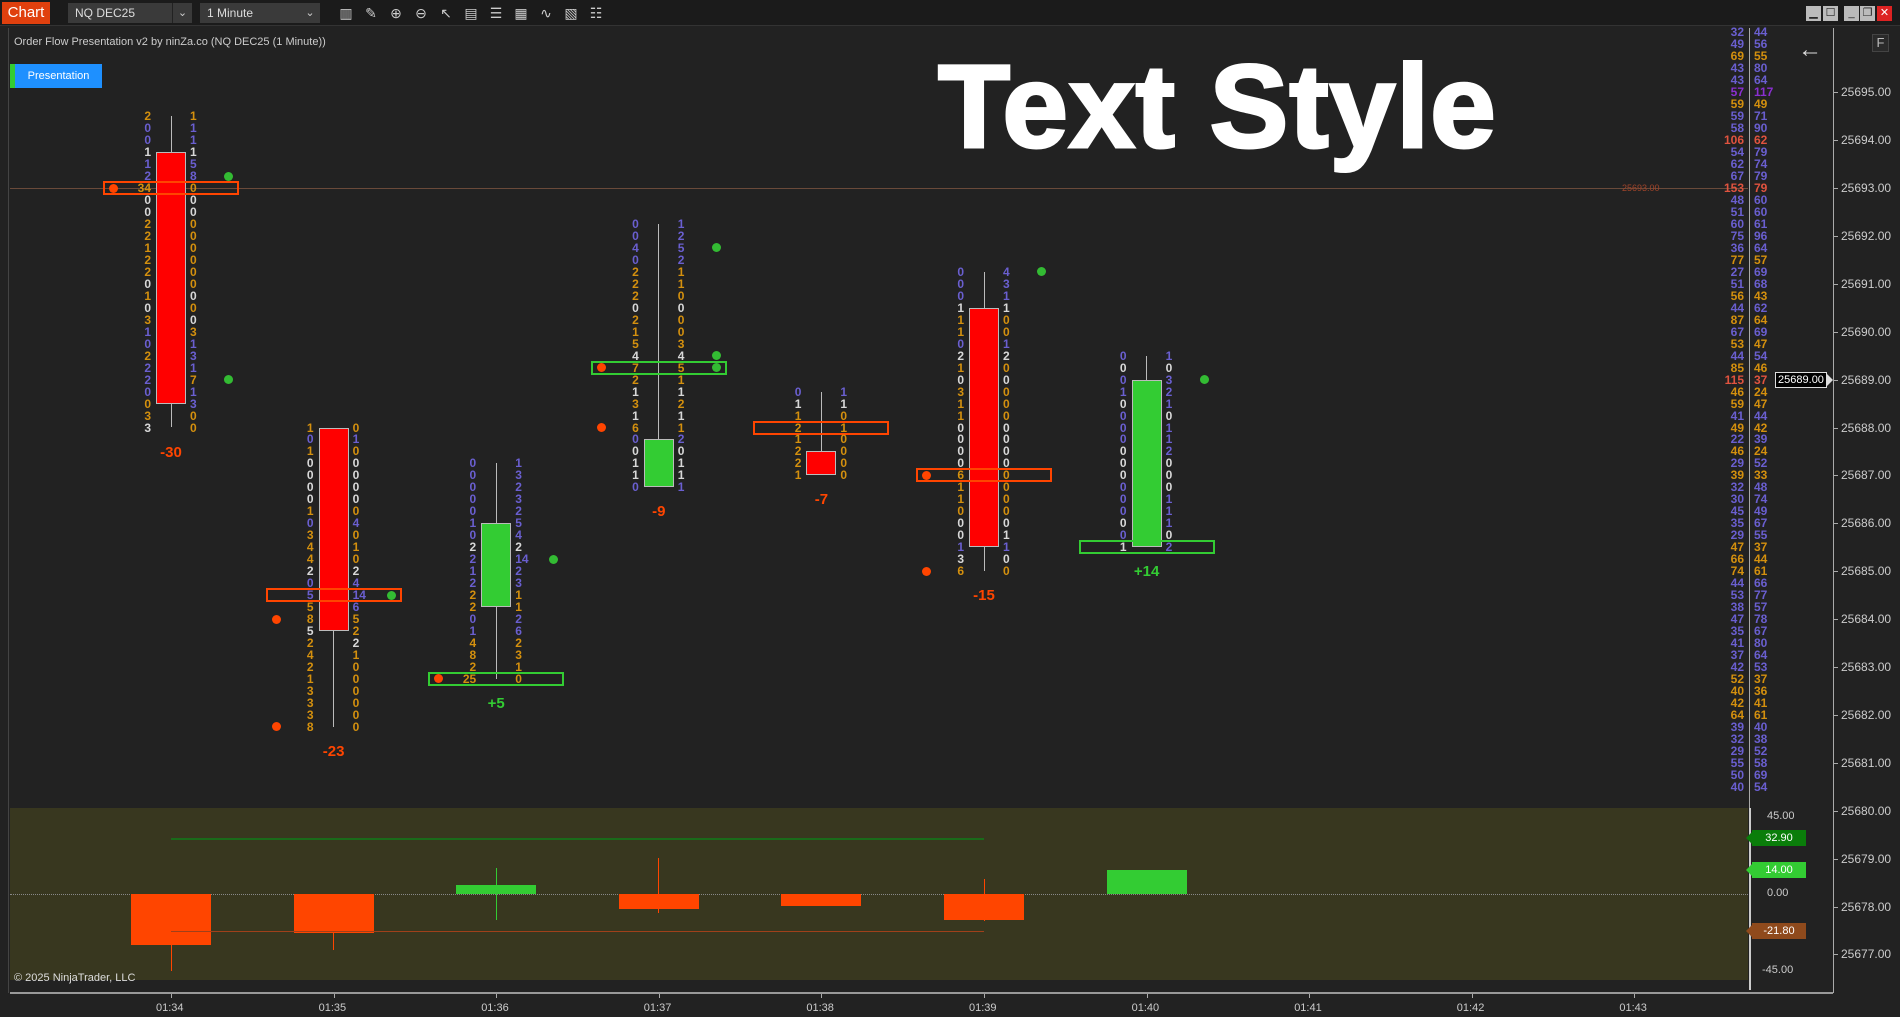 This screenshot has width=1900, height=1017. Describe the element at coordinates (1737, 247) in the screenshot. I see `ladder-bid: 36` at that location.